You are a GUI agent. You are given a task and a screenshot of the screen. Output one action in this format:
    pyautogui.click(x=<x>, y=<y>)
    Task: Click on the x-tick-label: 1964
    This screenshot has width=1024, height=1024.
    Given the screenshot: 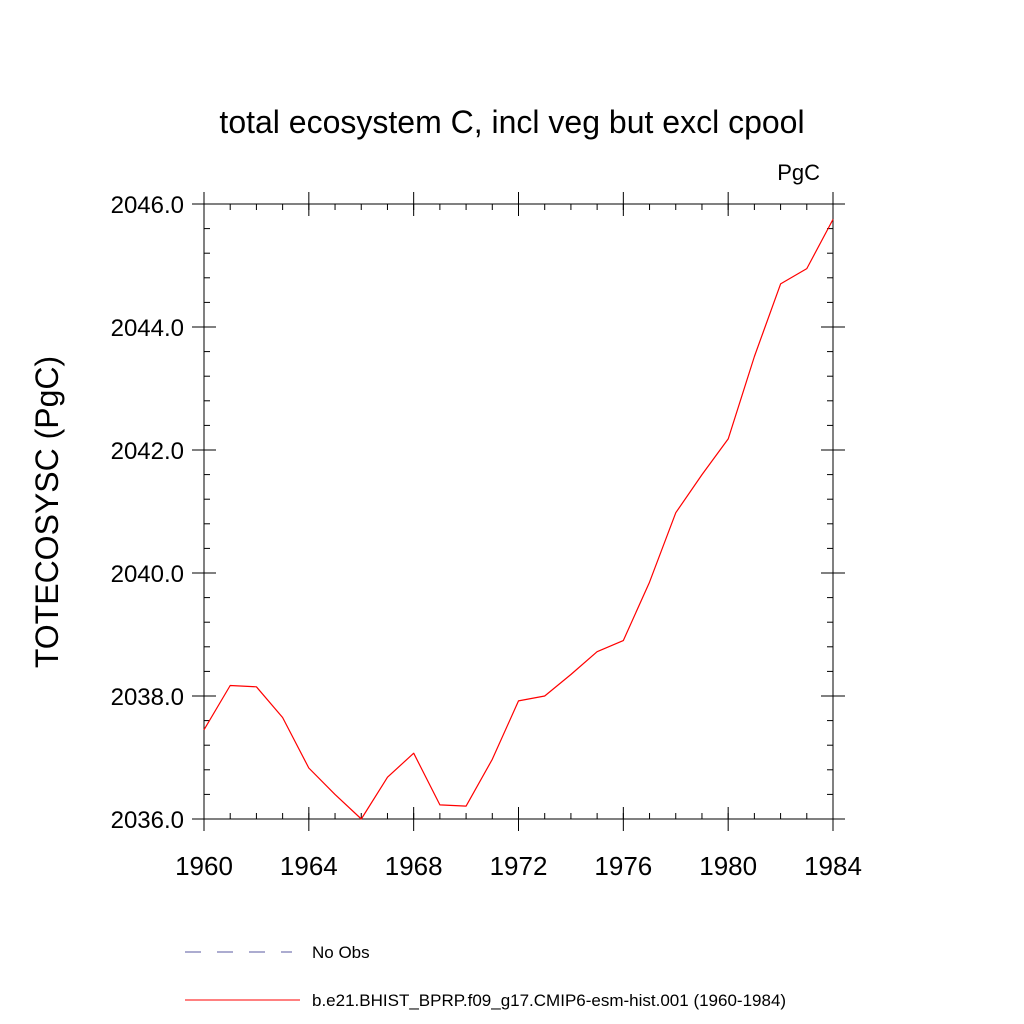 What is the action you would take?
    pyautogui.click(x=309, y=866)
    